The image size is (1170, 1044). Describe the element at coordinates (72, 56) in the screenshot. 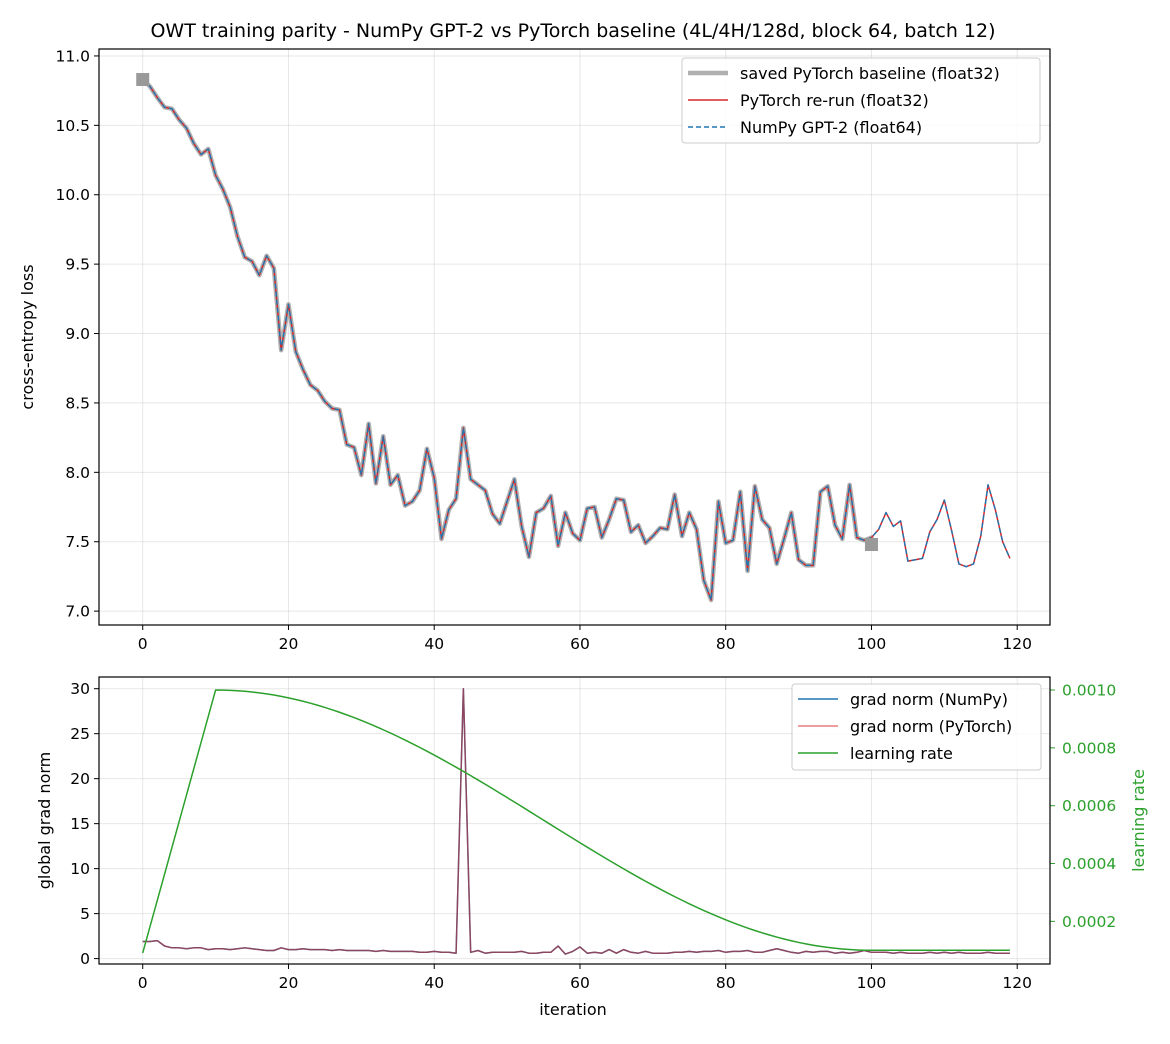

I see `y-tick-label: 11.0` at that location.